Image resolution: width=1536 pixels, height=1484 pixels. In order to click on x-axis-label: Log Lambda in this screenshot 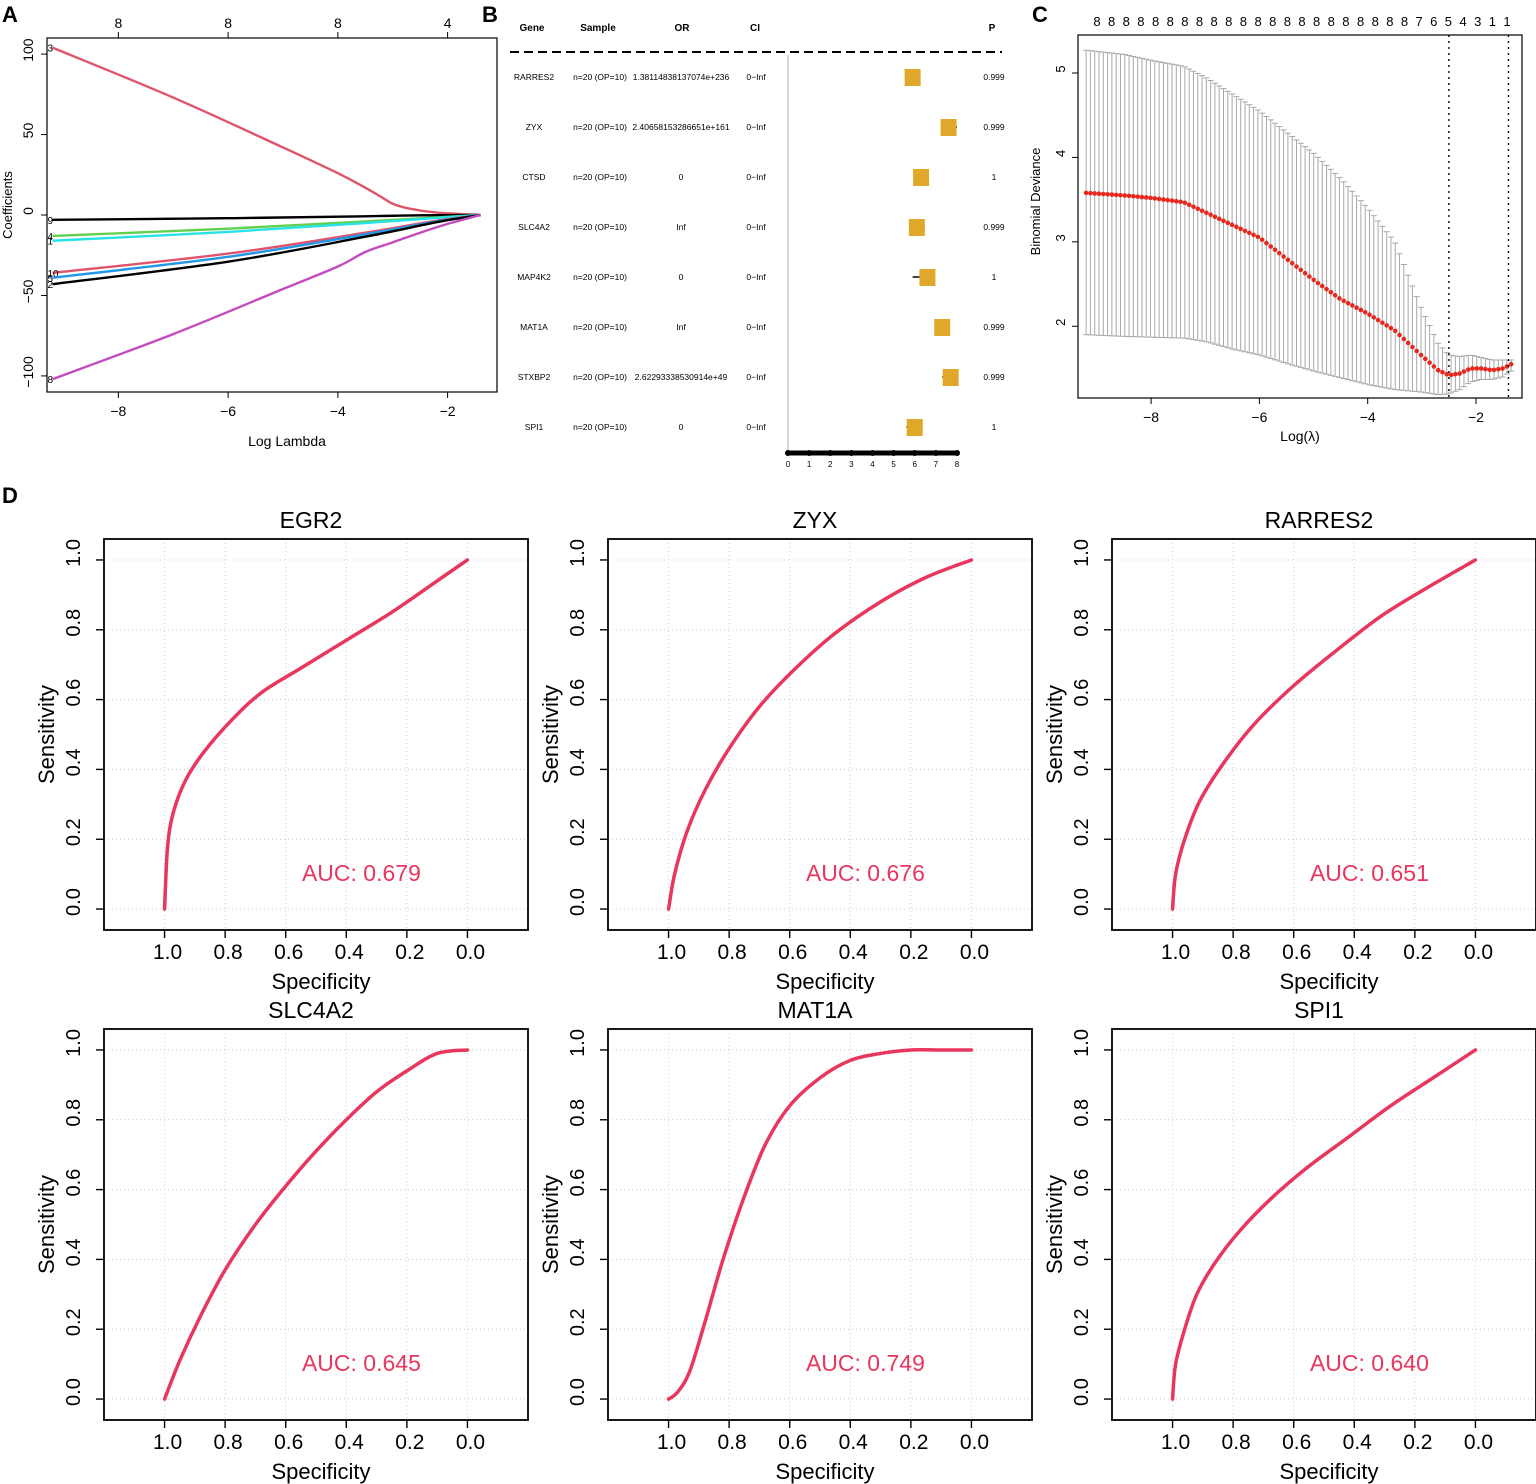, I will do `click(287, 441)`.